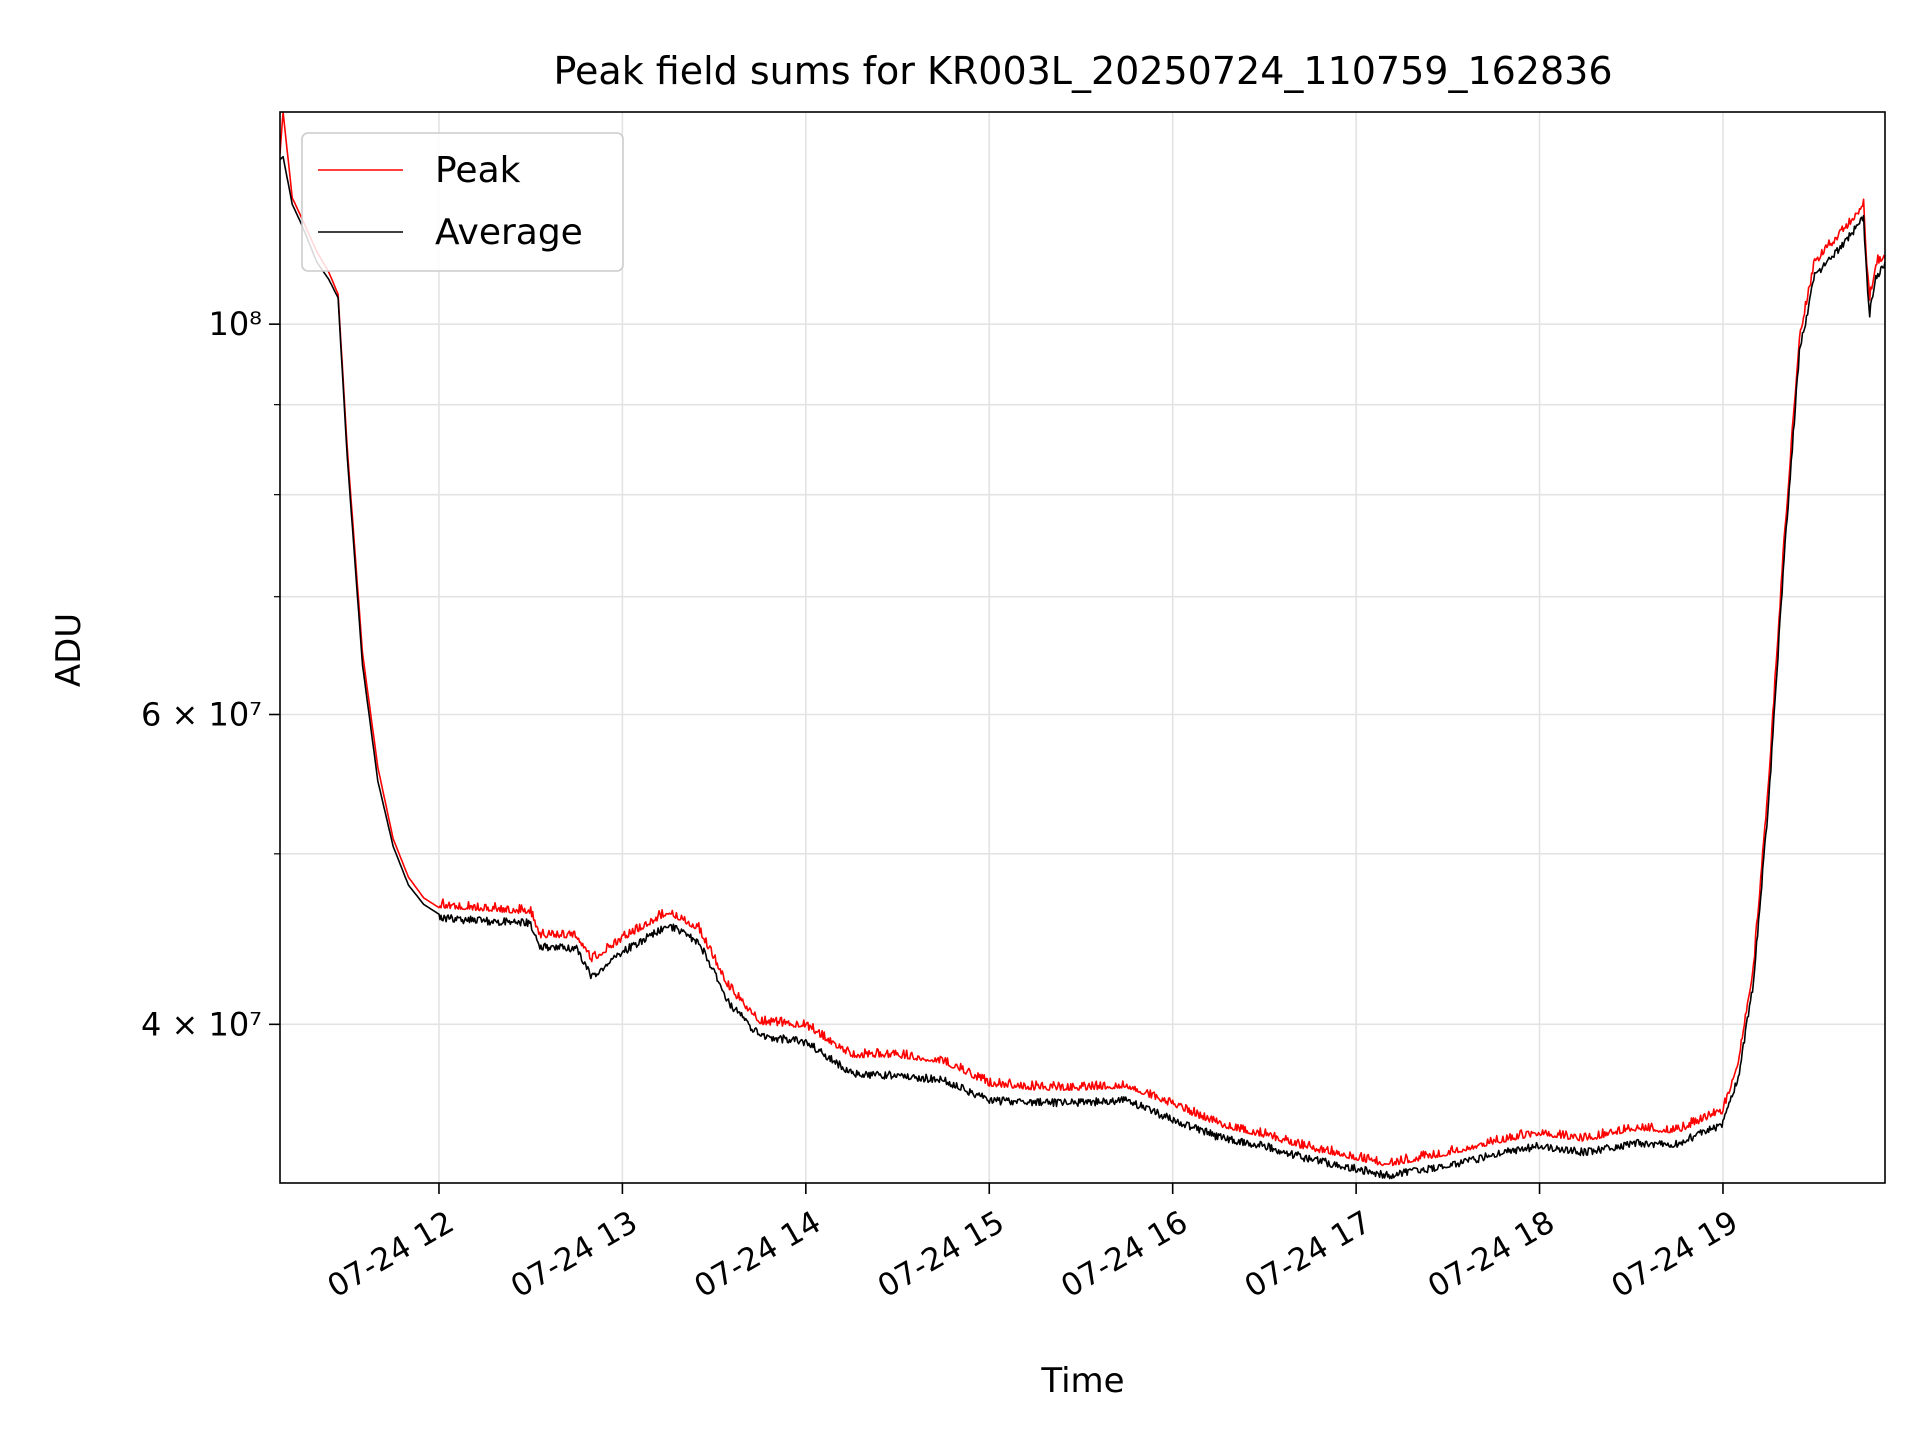 The image size is (1920, 1440). Describe the element at coordinates (201, 1024) in the screenshot. I see `y-tick-label: 4 × 10⁷` at that location.